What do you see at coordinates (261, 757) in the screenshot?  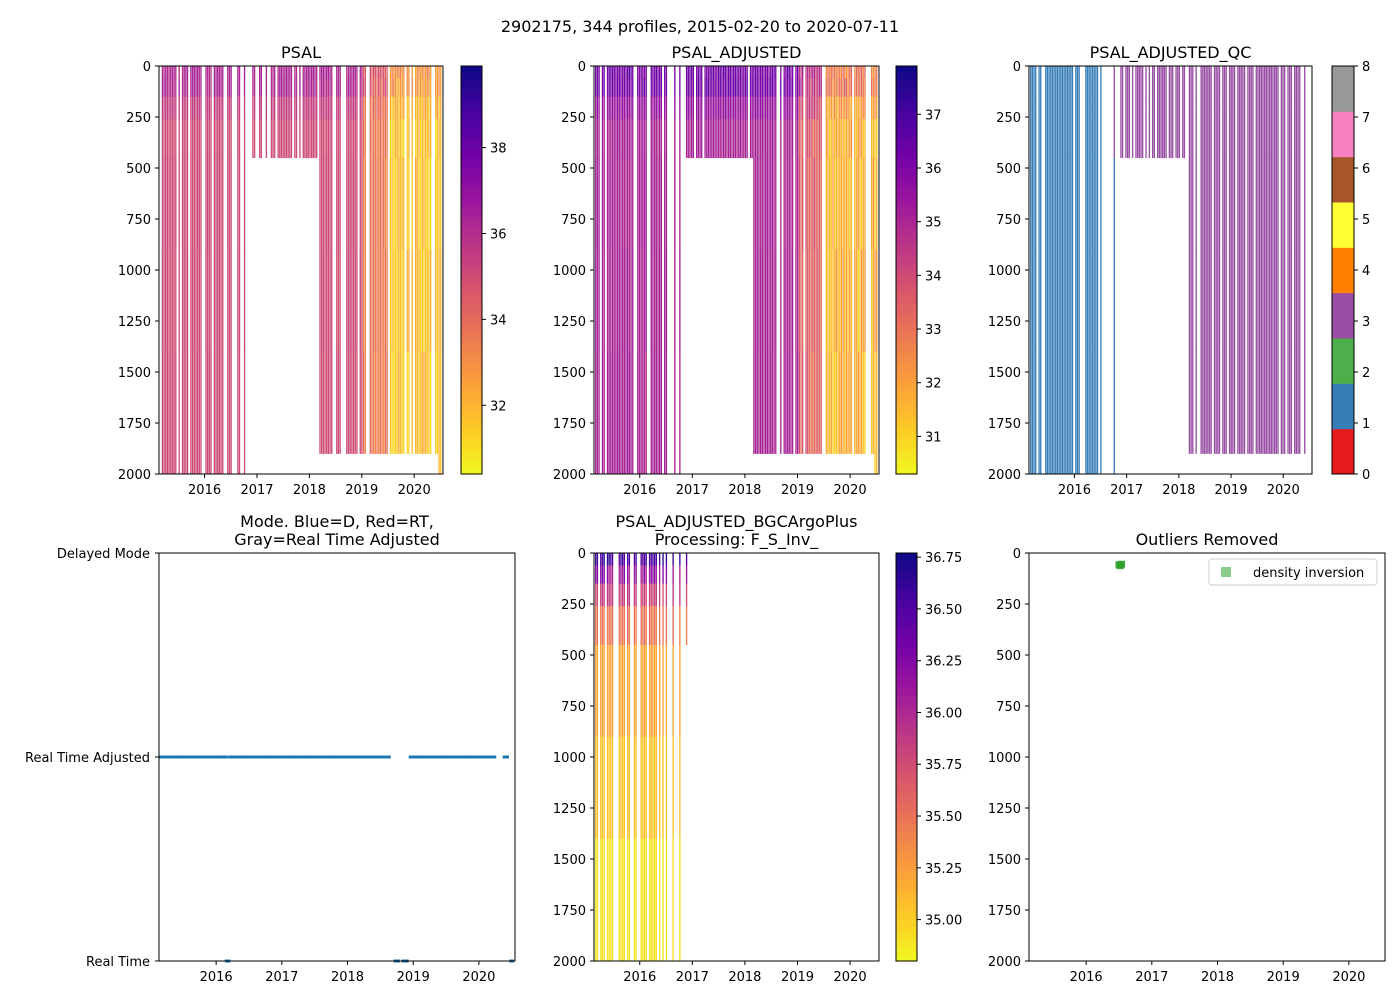 I see `mode-point` at bounding box center [261, 757].